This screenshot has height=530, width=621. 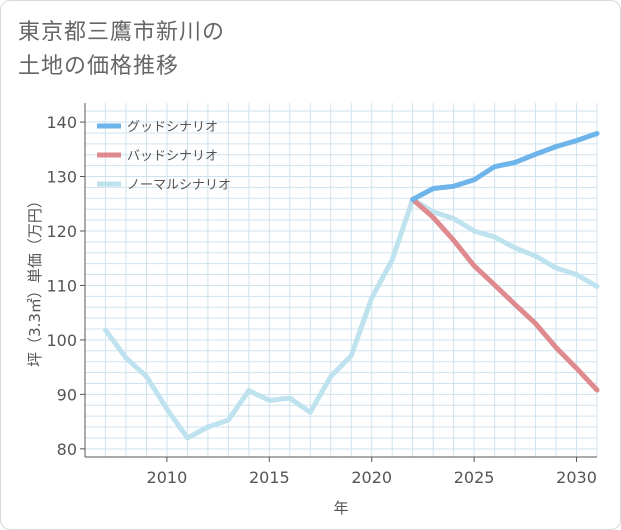 I want to click on x-tick-label: 2030, so click(x=576, y=477).